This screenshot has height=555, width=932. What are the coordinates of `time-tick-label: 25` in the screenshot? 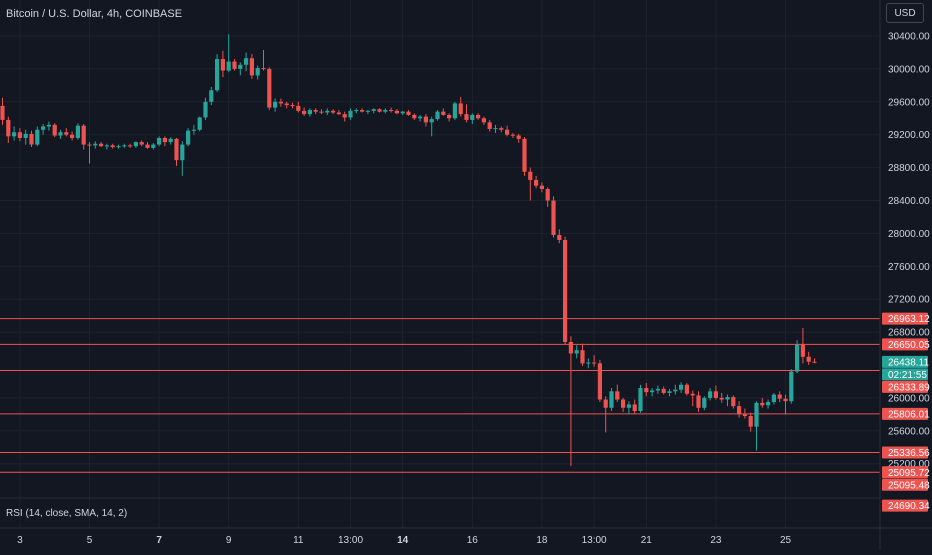 It's located at (786, 540).